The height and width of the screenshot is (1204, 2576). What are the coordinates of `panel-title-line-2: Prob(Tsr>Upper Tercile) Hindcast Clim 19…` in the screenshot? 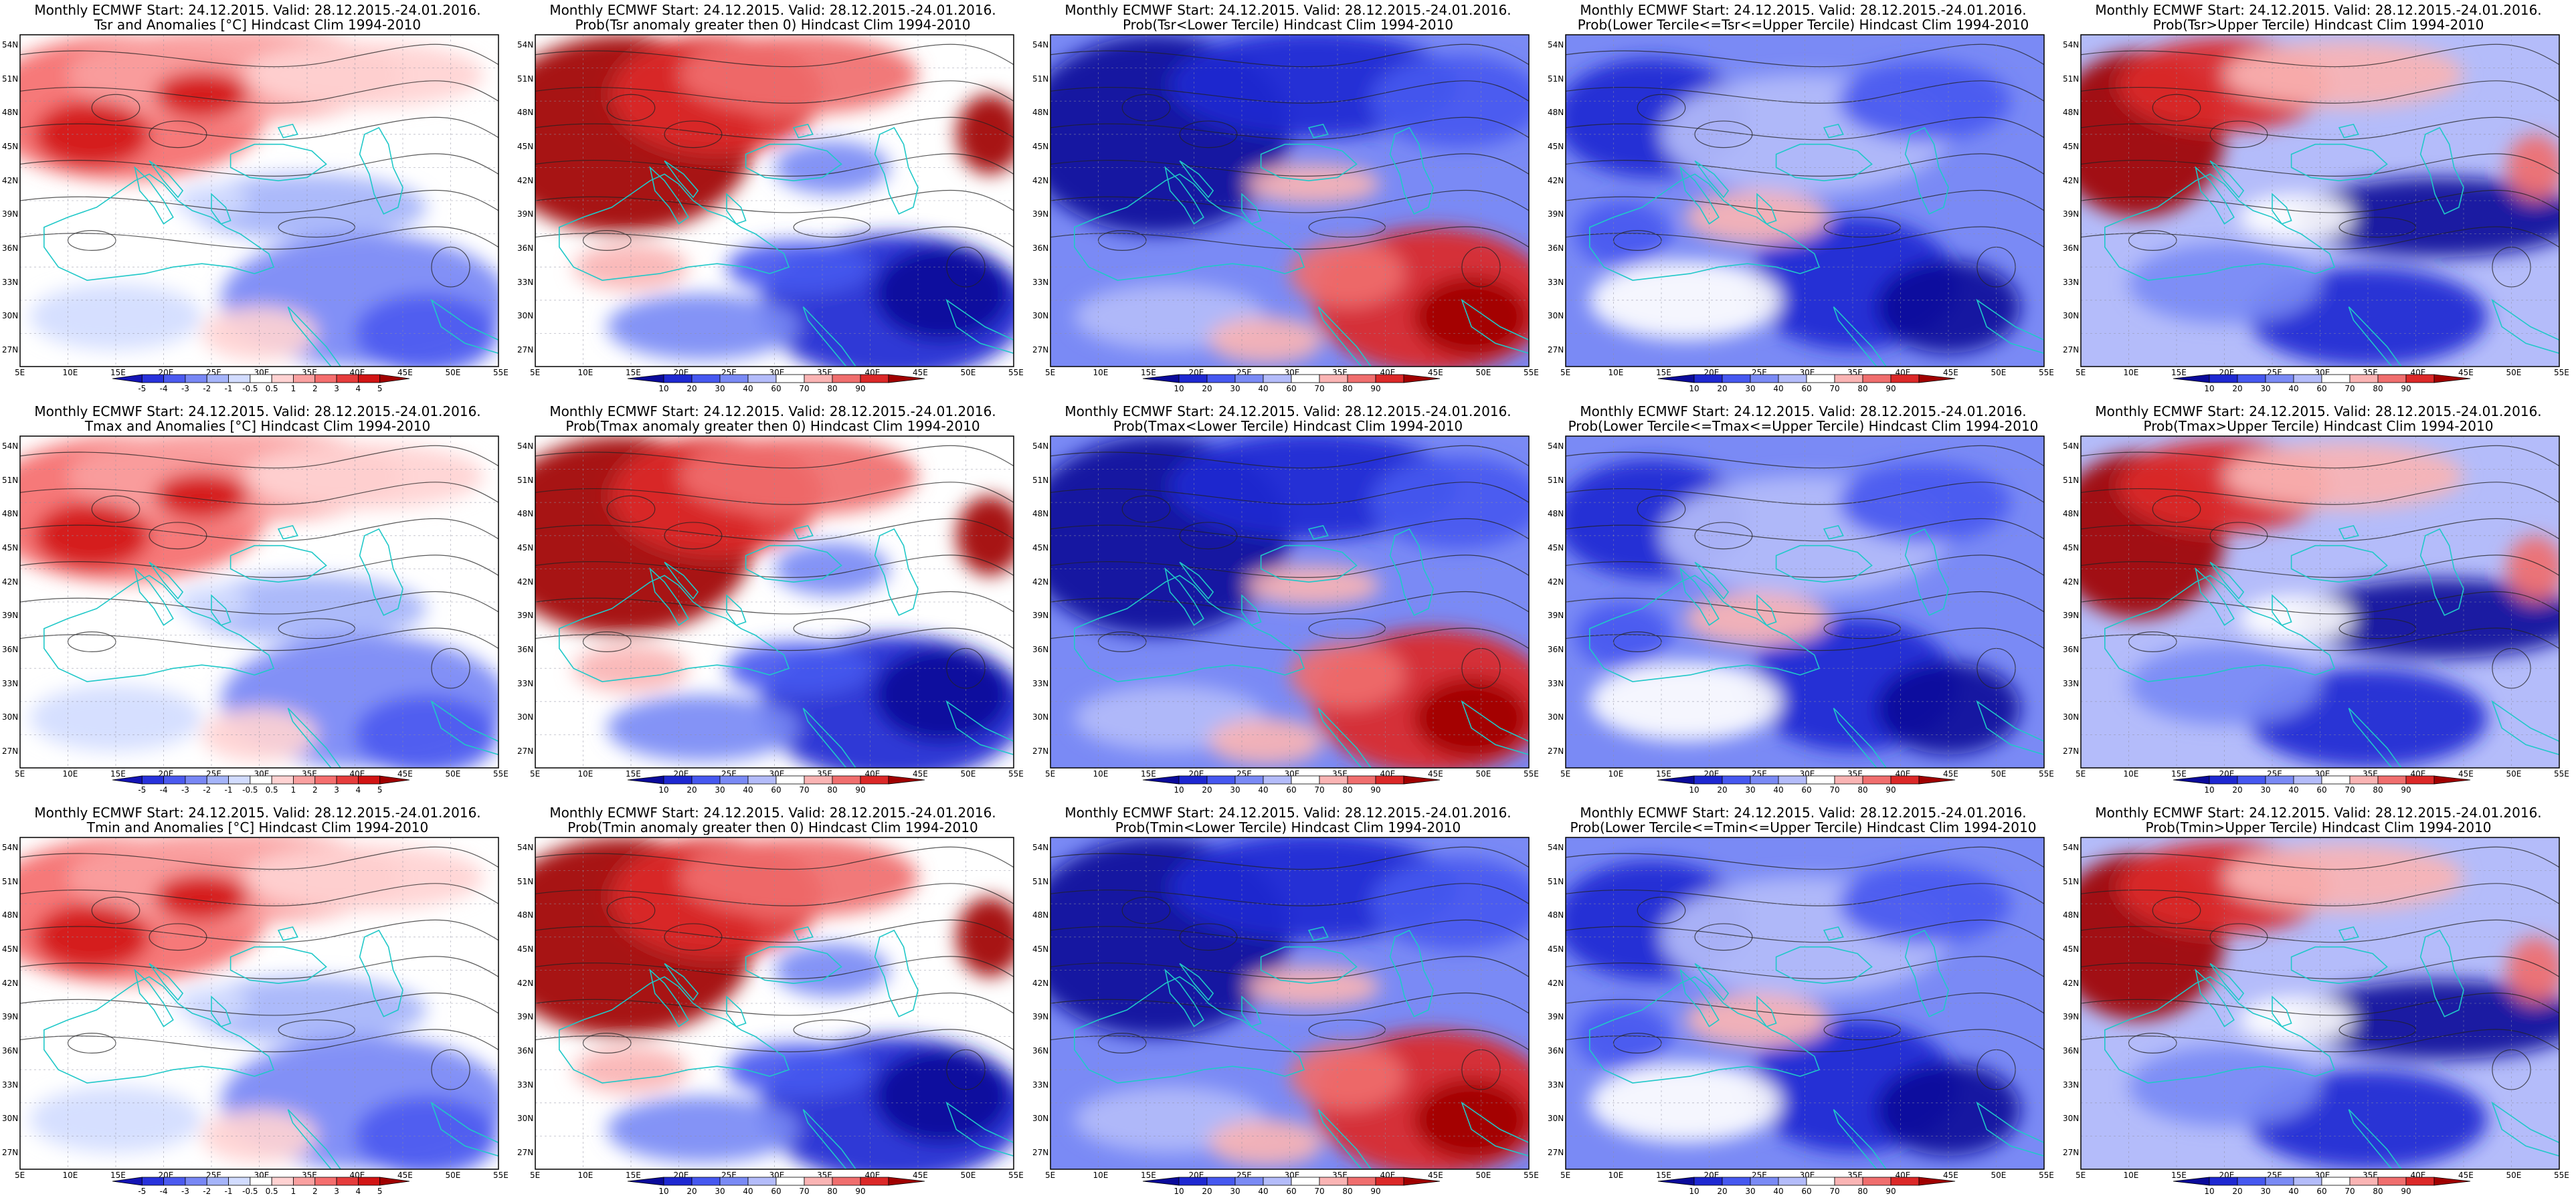 It's located at (2318, 24).